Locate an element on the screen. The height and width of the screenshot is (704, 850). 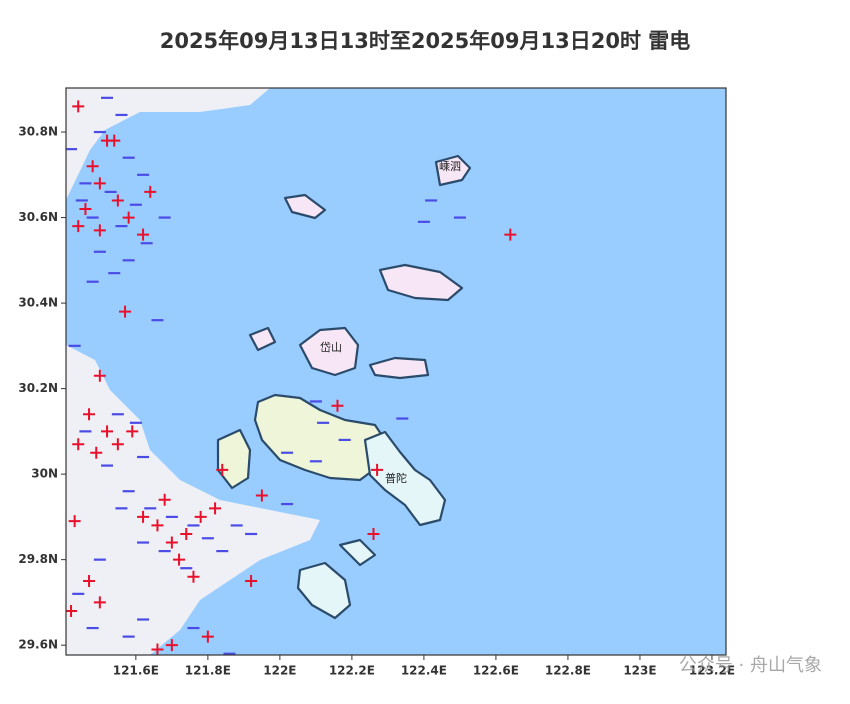
y-tick-label: 29.8N is located at coordinates (38, 559).